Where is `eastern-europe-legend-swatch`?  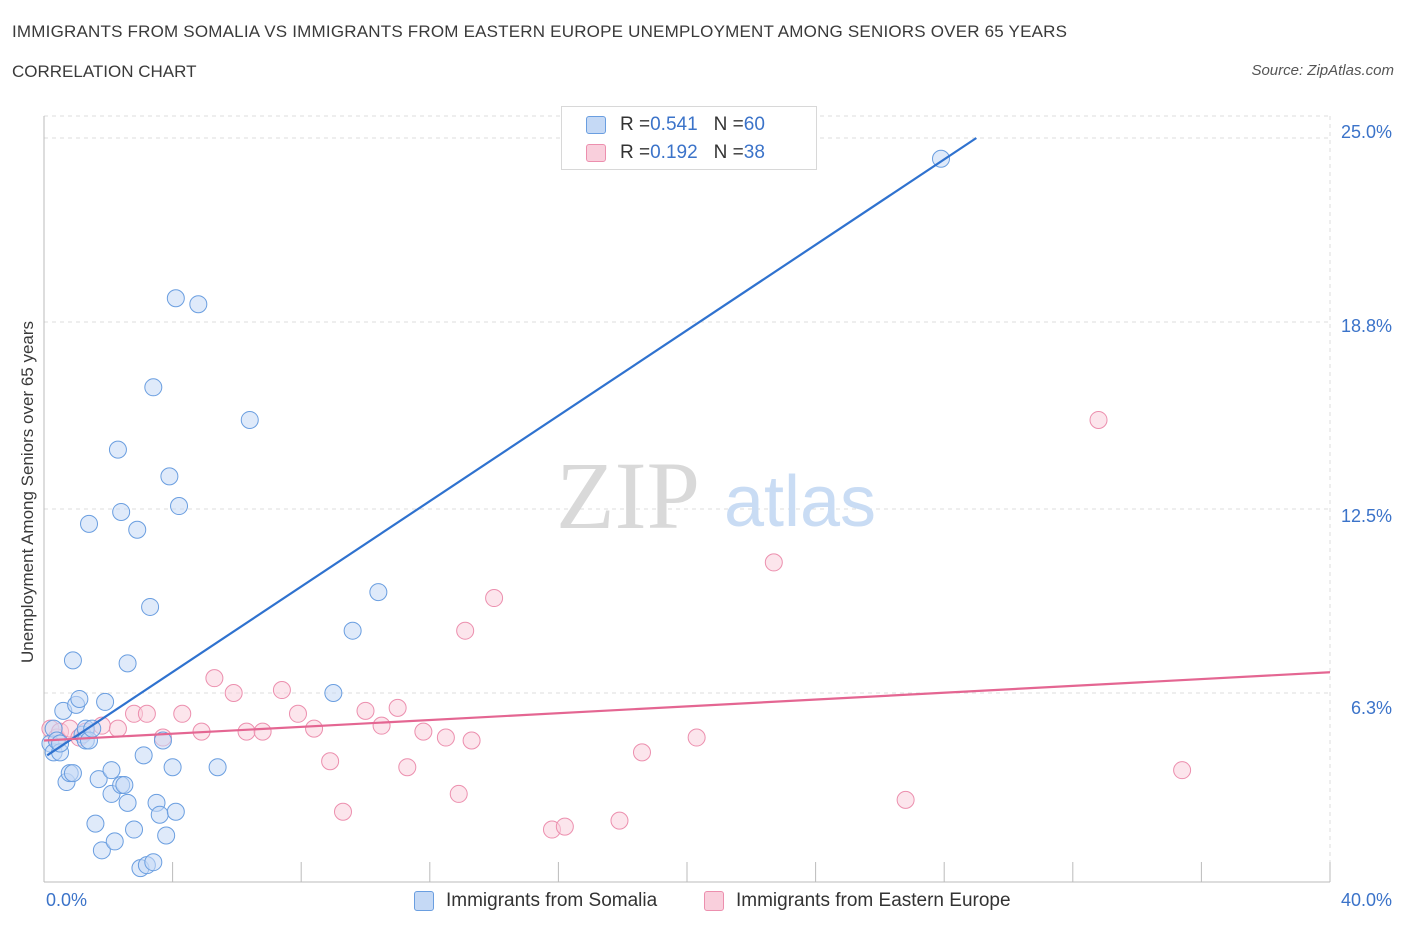
eastern-europe-legend-swatch is located at coordinates (714, 901).